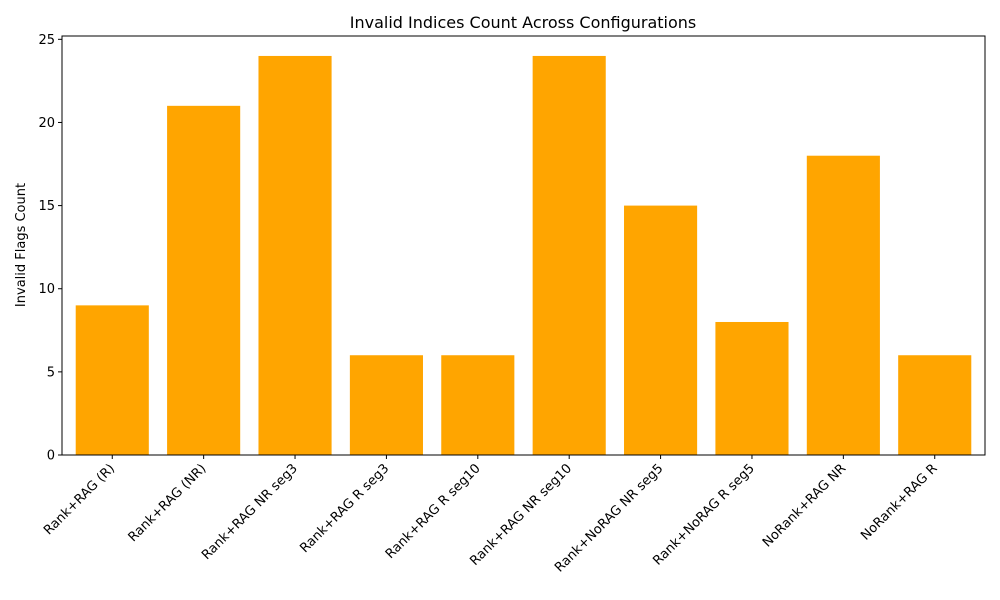  What do you see at coordinates (51, 456) in the screenshot?
I see `y-tick-label: 0` at bounding box center [51, 456].